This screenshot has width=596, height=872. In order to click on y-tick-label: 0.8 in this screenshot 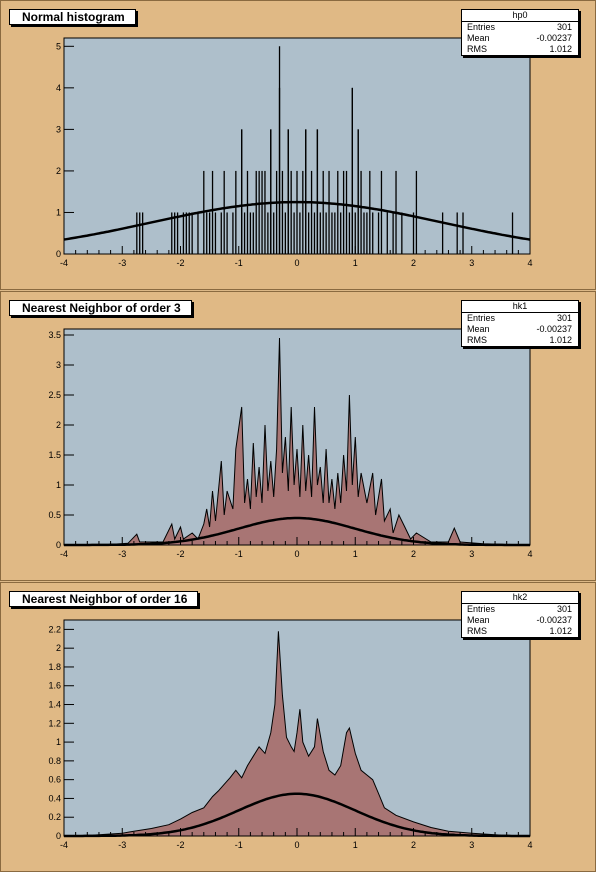, I will do `click(54, 761)`.